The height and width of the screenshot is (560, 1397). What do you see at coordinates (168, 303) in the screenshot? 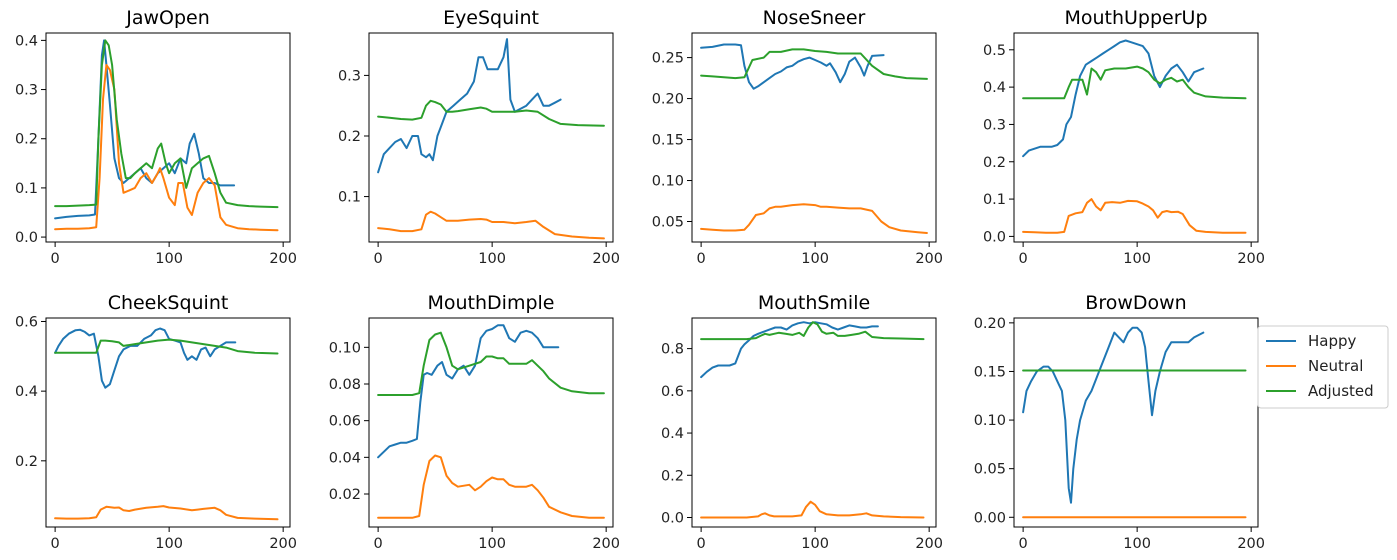
I see `chart-title: CheekSquint` at bounding box center [168, 303].